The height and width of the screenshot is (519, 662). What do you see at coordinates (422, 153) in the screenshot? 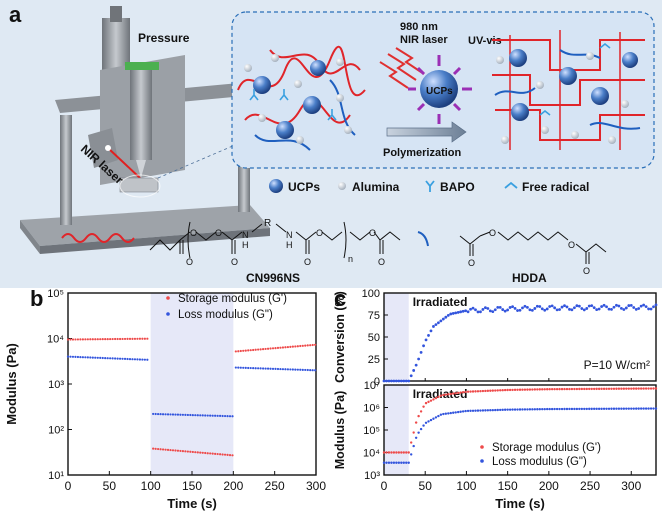
I see `polymerization-label: Polymerization` at bounding box center [422, 153].